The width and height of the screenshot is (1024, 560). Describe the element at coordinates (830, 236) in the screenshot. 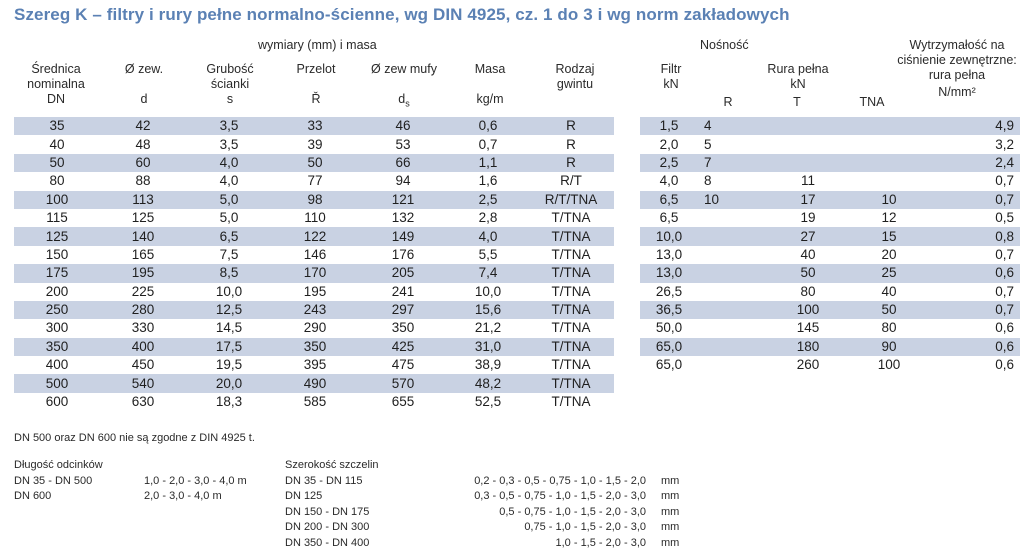

I see `table-row: 10,0 27 15 0,8` at that location.